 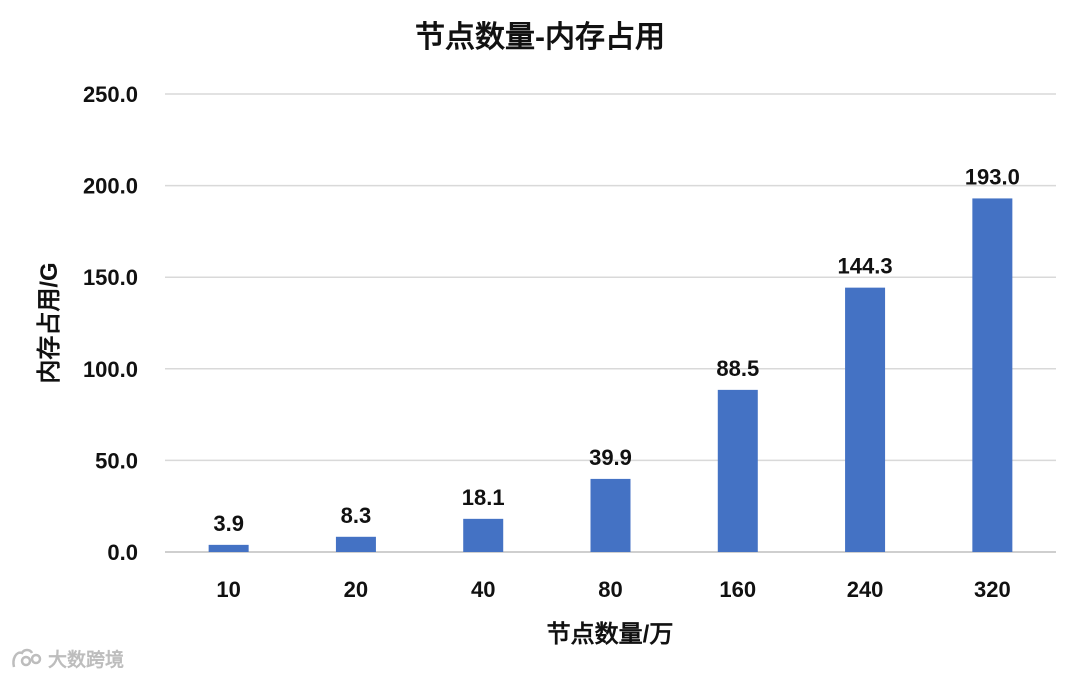 I want to click on data-label: 18.1, so click(x=483, y=497).